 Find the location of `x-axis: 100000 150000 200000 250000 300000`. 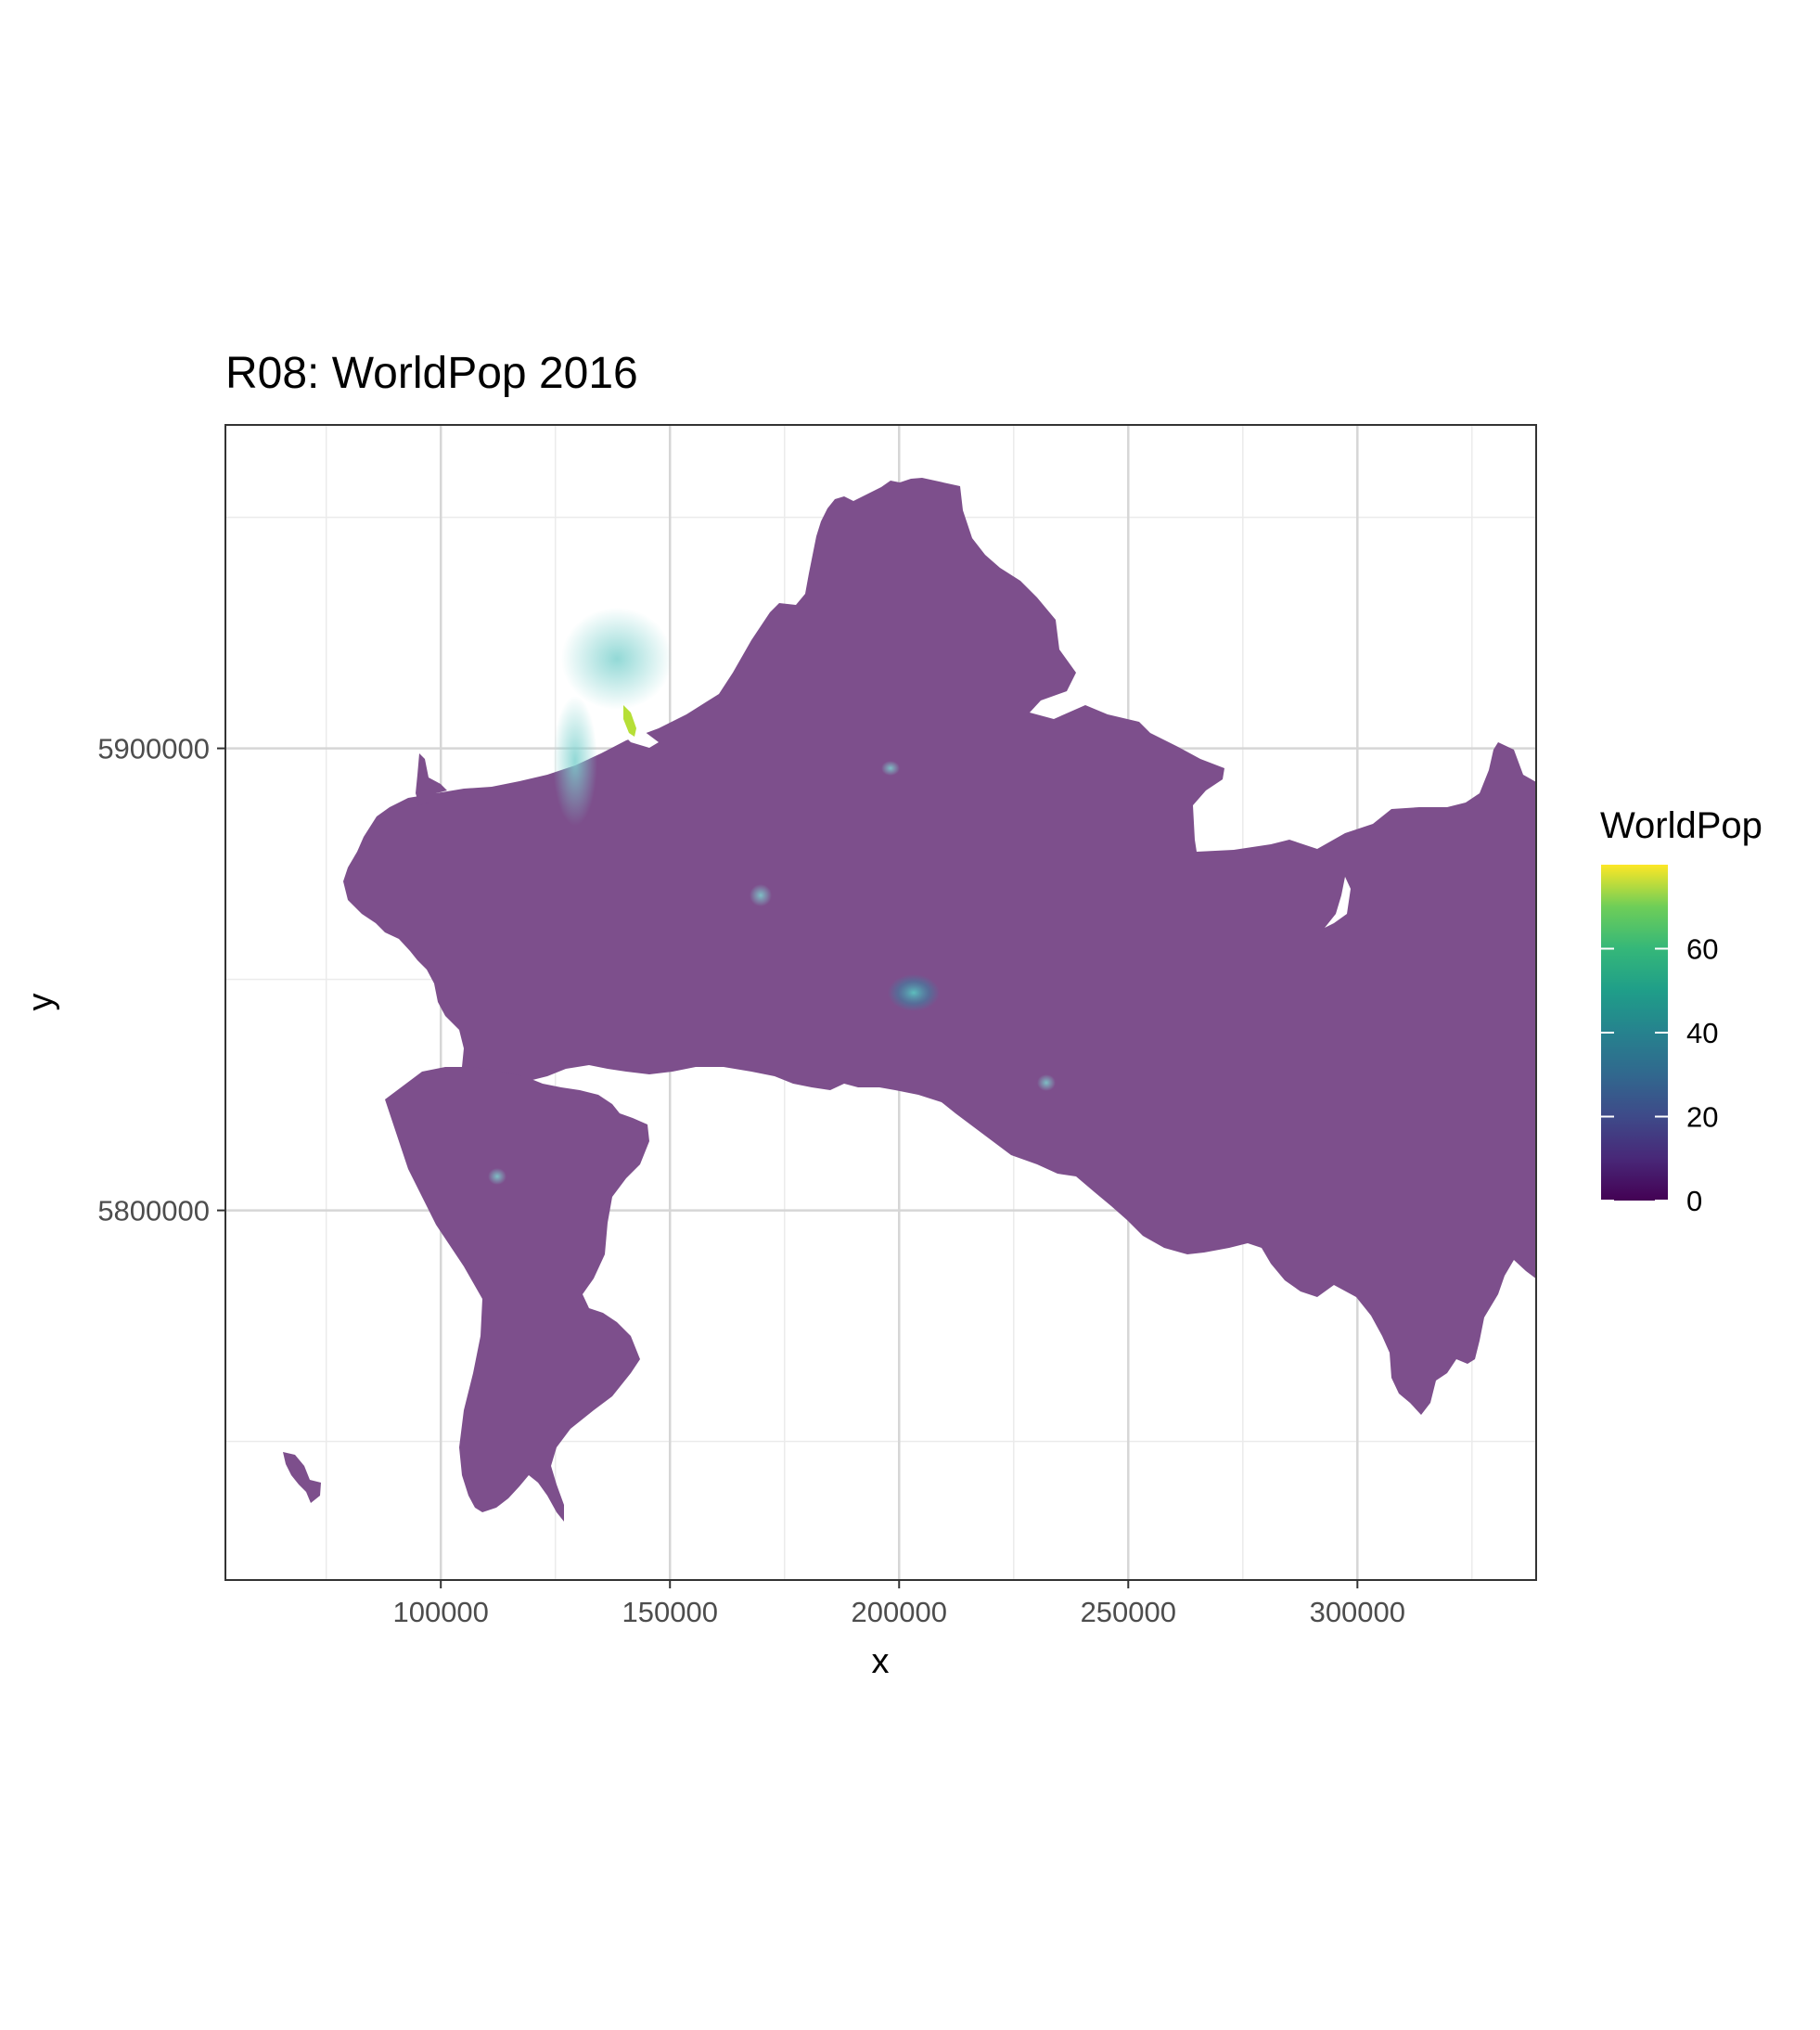

x-axis: 100000 150000 200000 250000 300000 is located at coordinates (898, 1604).